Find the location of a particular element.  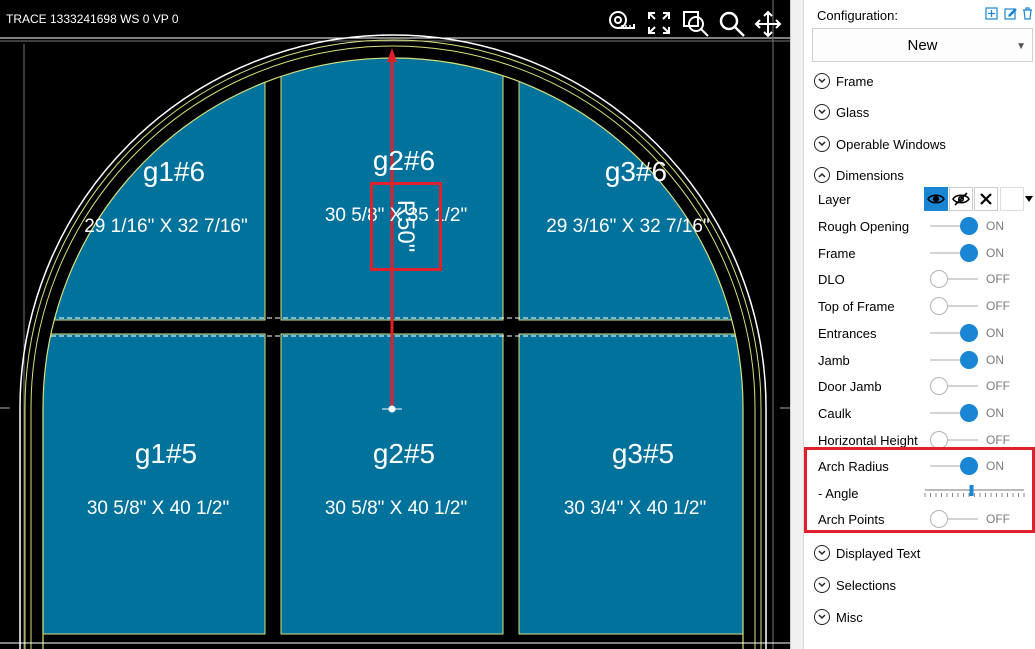

section-dimensions: Dimensions is located at coordinates (859, 175).